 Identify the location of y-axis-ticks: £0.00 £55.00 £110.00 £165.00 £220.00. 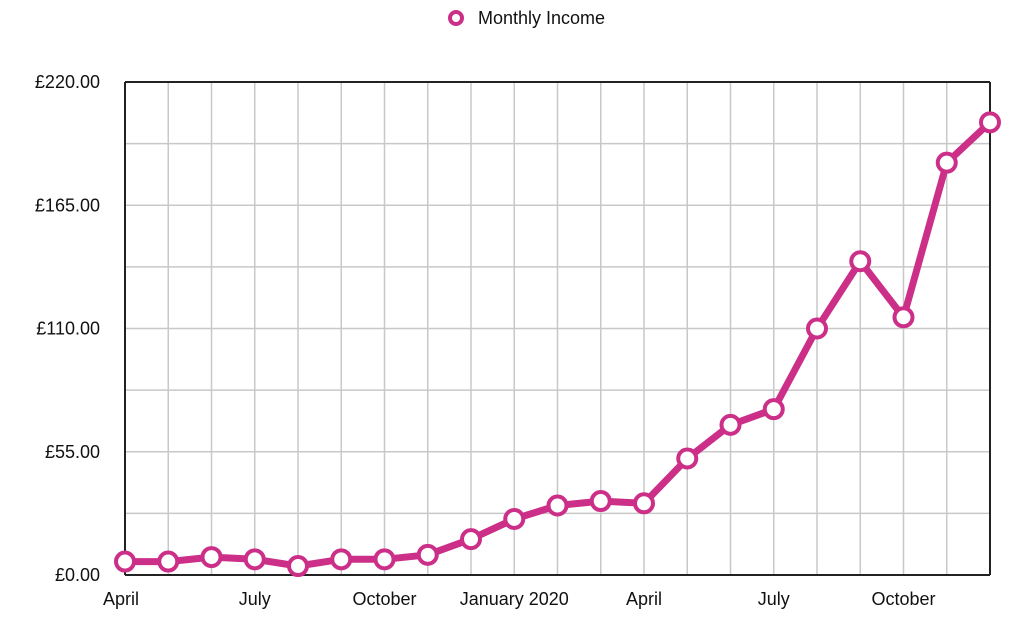
(67, 328).